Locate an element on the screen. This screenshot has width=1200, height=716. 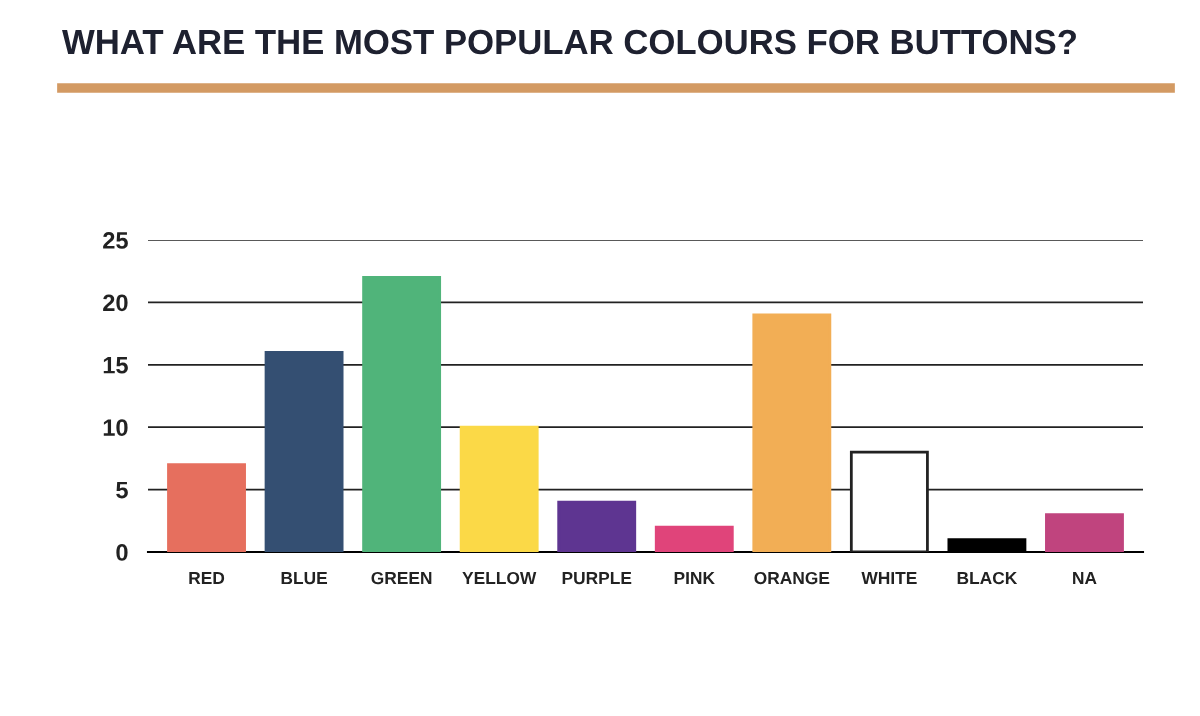
y-tick-label: 5 is located at coordinates (122, 490).